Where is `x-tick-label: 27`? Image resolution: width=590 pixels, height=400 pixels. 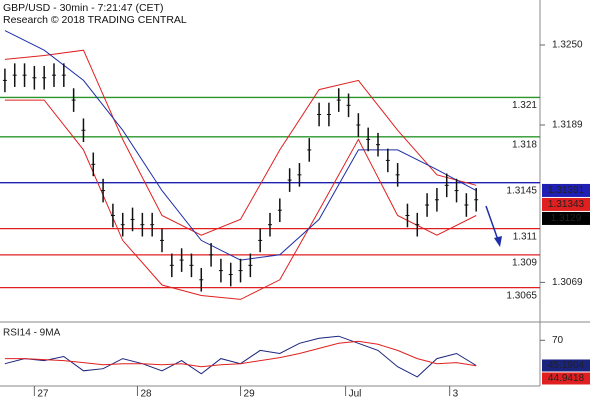
x-tick-label: 27 is located at coordinates (43, 394).